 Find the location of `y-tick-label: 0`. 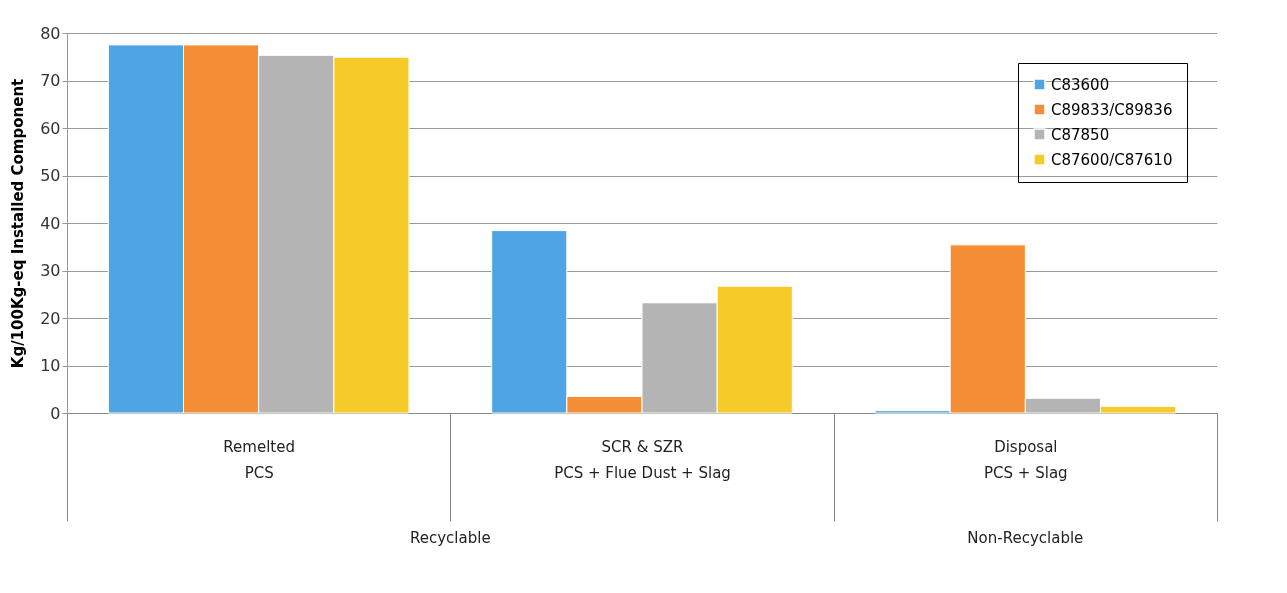

y-tick-label: 0 is located at coordinates (55, 413).